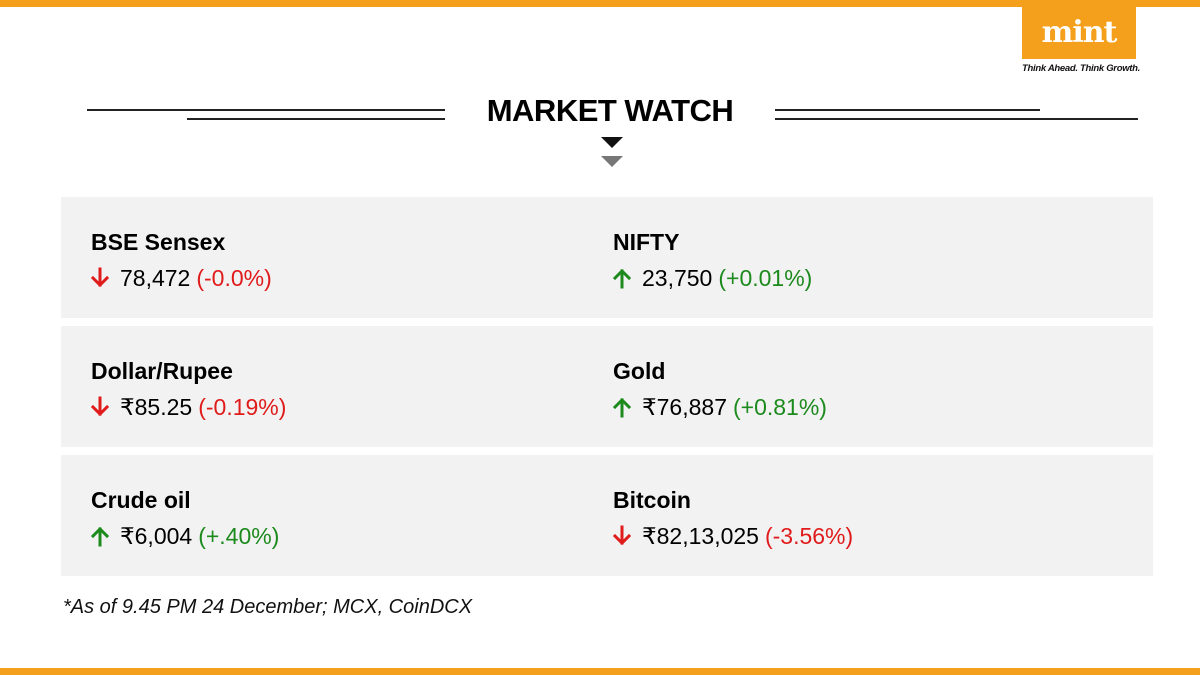 The image size is (1200, 675). Describe the element at coordinates (188, 389) in the screenshot. I see `market-card-dollar-rupee: Dollar/Rupee ₹85.25 (-0.19%)` at that location.